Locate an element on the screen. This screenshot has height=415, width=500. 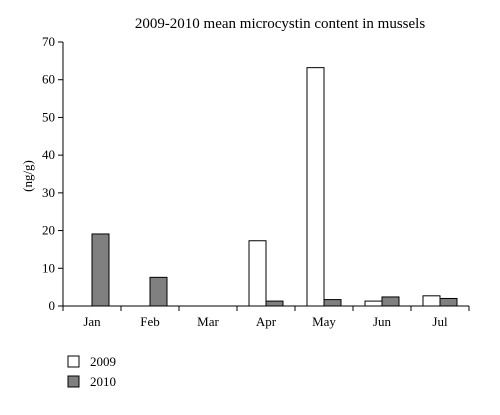
bar-2010-jul is located at coordinates (448, 302).